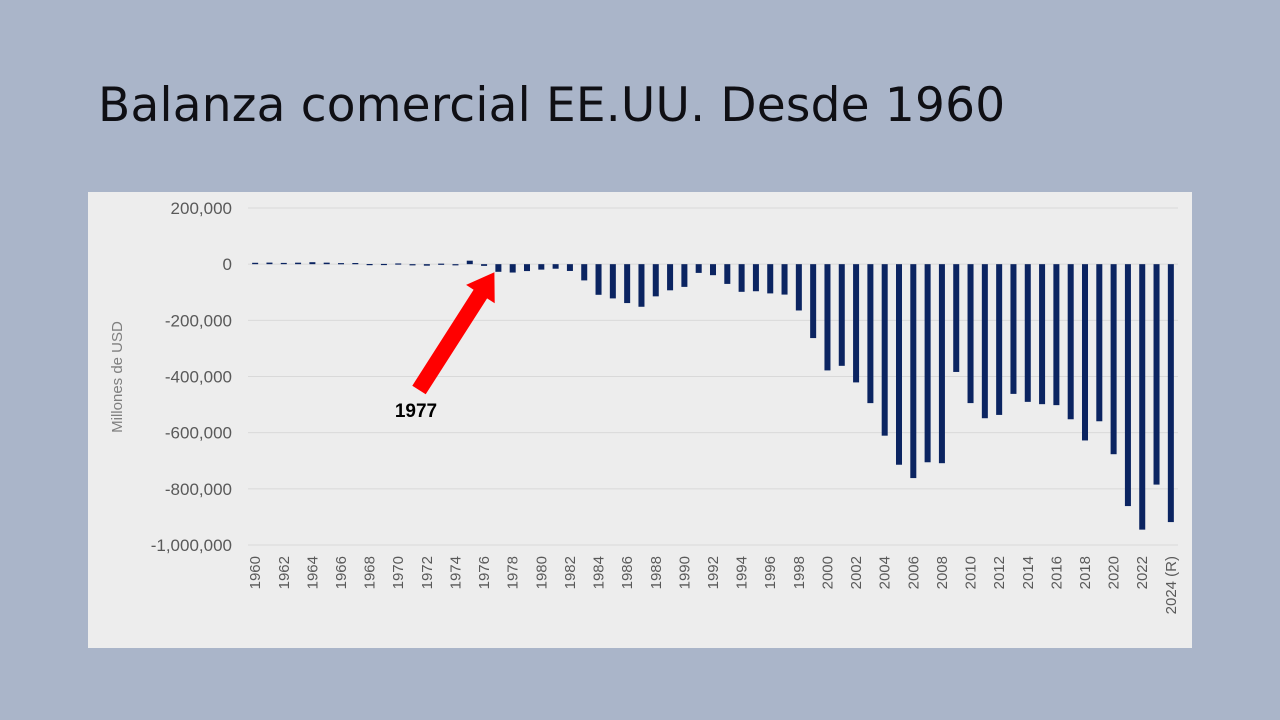 The height and width of the screenshot is (720, 1280). Describe the element at coordinates (341, 572) in the screenshot. I see `x-tick-label: 1966` at that location.